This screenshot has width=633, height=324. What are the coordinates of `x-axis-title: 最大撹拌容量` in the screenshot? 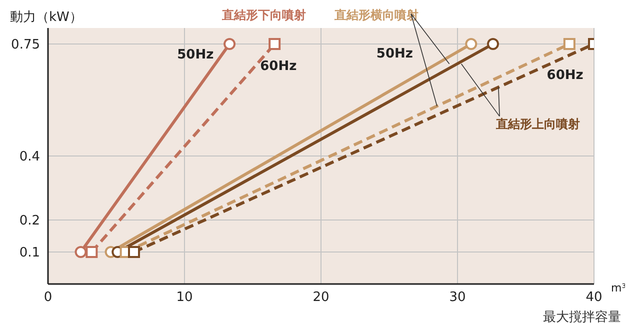 It's located at (582, 316).